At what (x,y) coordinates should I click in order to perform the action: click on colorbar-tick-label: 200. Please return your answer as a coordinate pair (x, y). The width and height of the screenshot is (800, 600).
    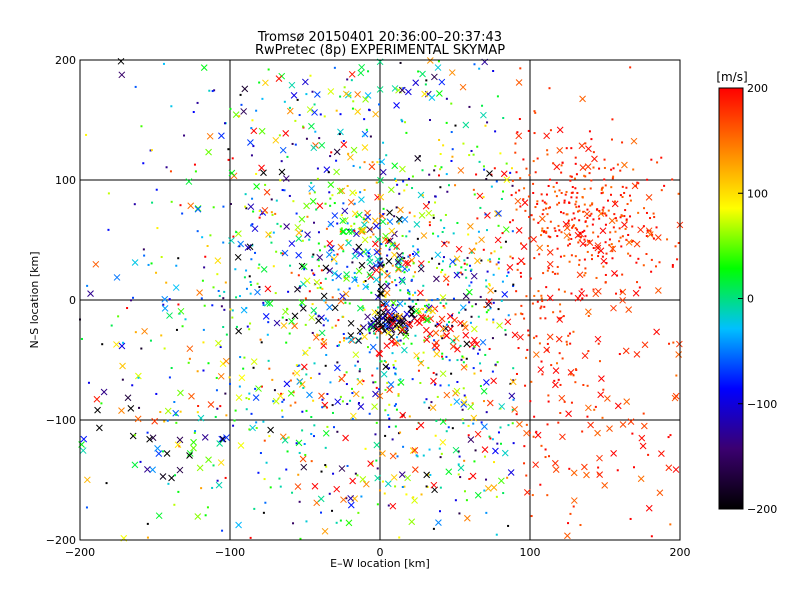
    Looking at the image, I should click on (757, 88).